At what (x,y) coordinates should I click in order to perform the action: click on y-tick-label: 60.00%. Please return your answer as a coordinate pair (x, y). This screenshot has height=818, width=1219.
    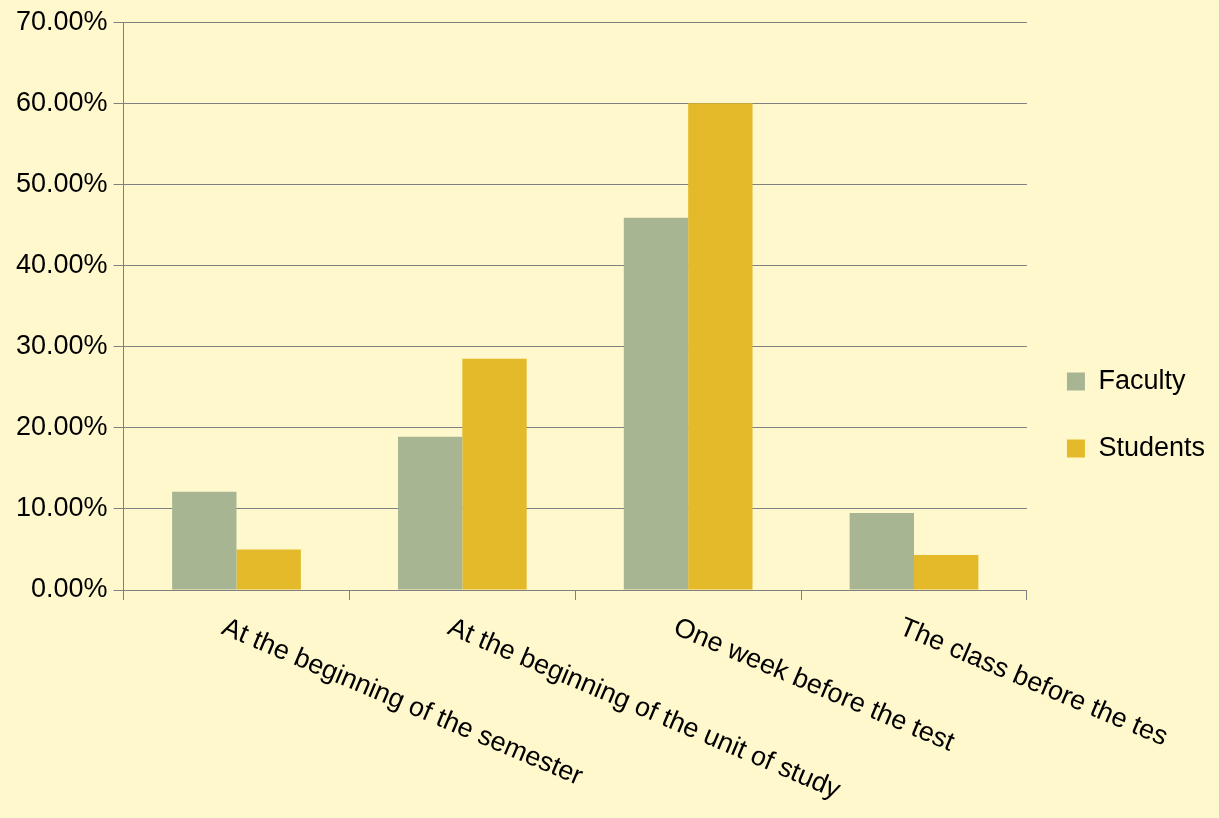
    Looking at the image, I should click on (62, 101).